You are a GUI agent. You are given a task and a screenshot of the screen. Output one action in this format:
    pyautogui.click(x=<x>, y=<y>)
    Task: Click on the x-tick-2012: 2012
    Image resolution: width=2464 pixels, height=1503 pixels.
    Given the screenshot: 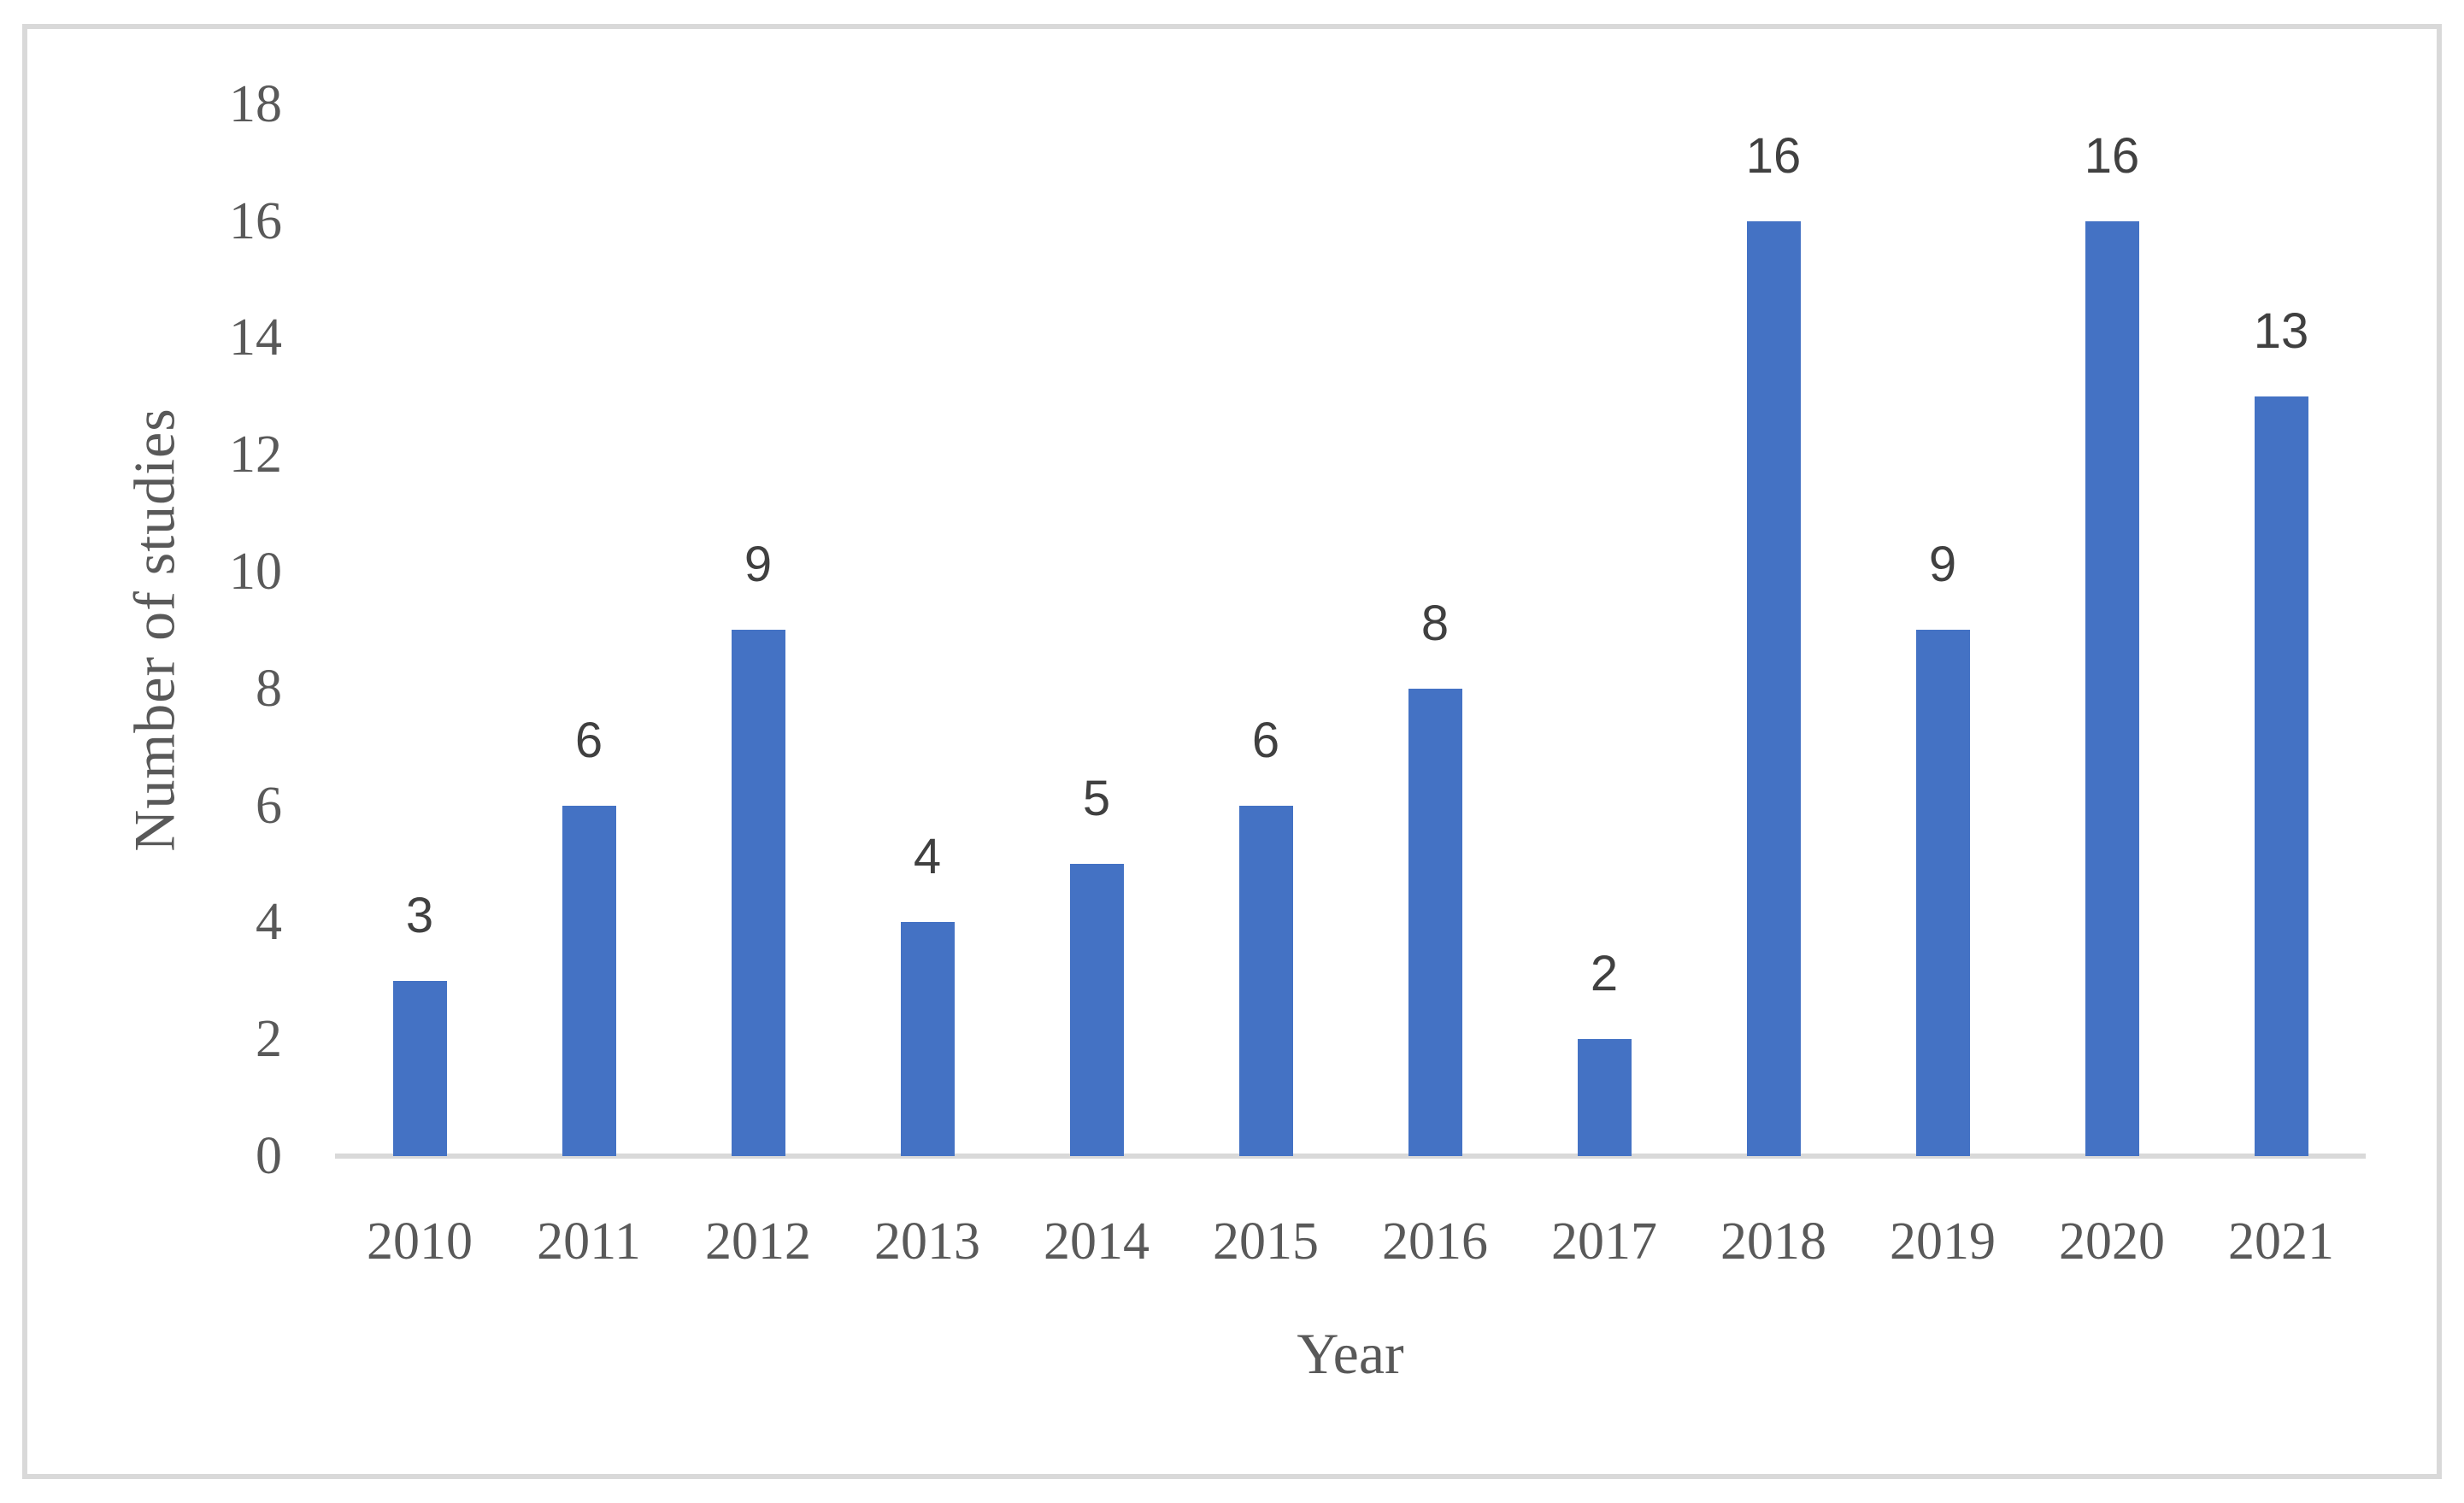 What is the action you would take?
    pyautogui.click(x=758, y=1241)
    